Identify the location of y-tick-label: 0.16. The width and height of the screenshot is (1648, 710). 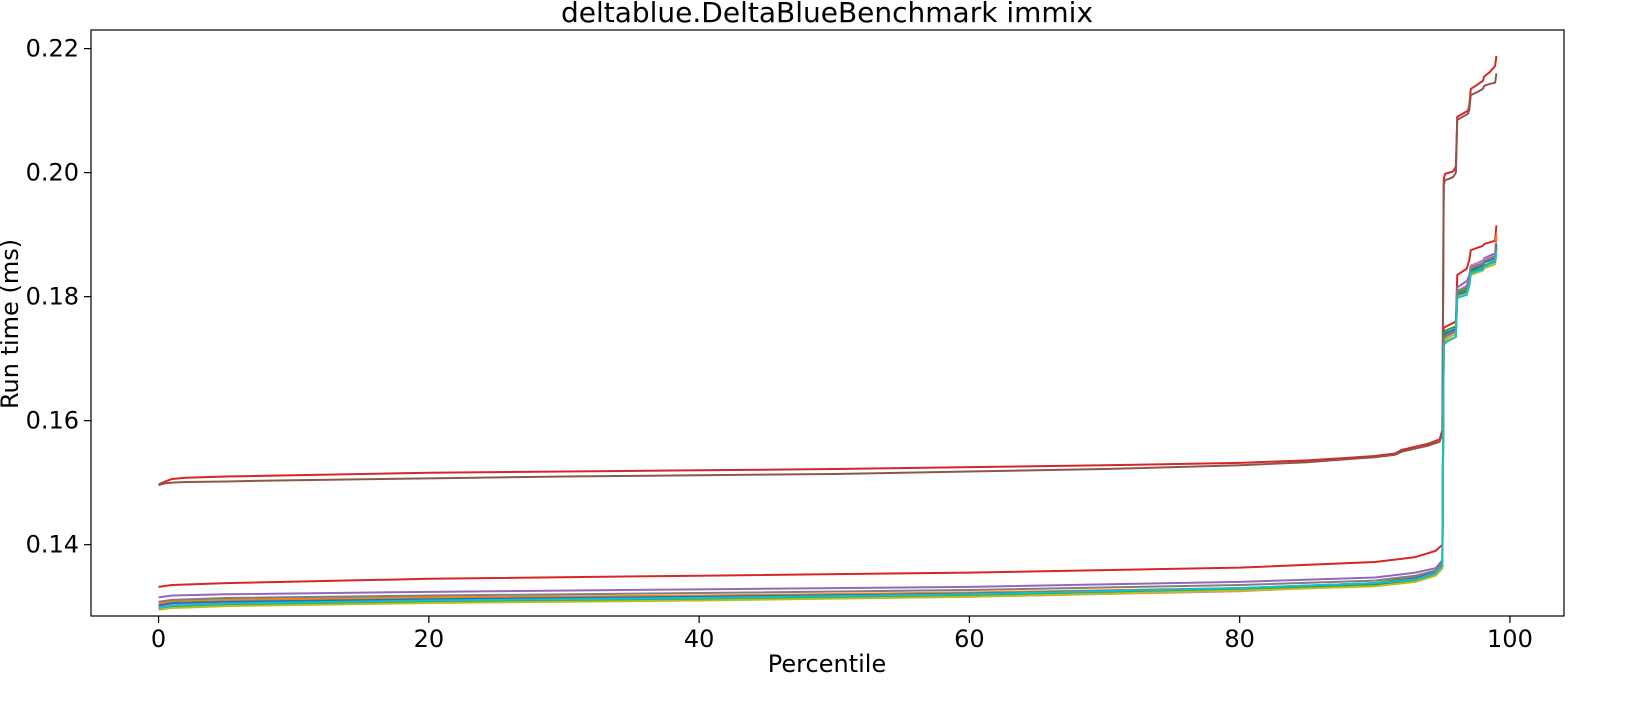
(52, 421).